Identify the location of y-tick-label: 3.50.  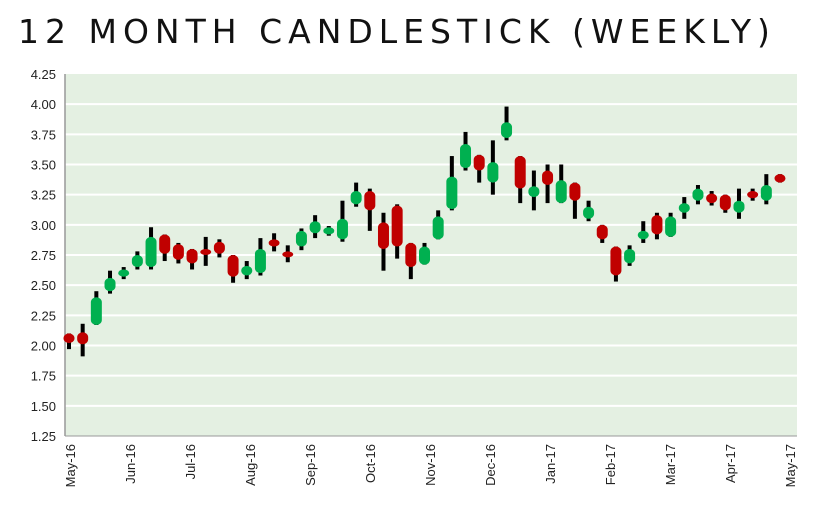
(43, 165).